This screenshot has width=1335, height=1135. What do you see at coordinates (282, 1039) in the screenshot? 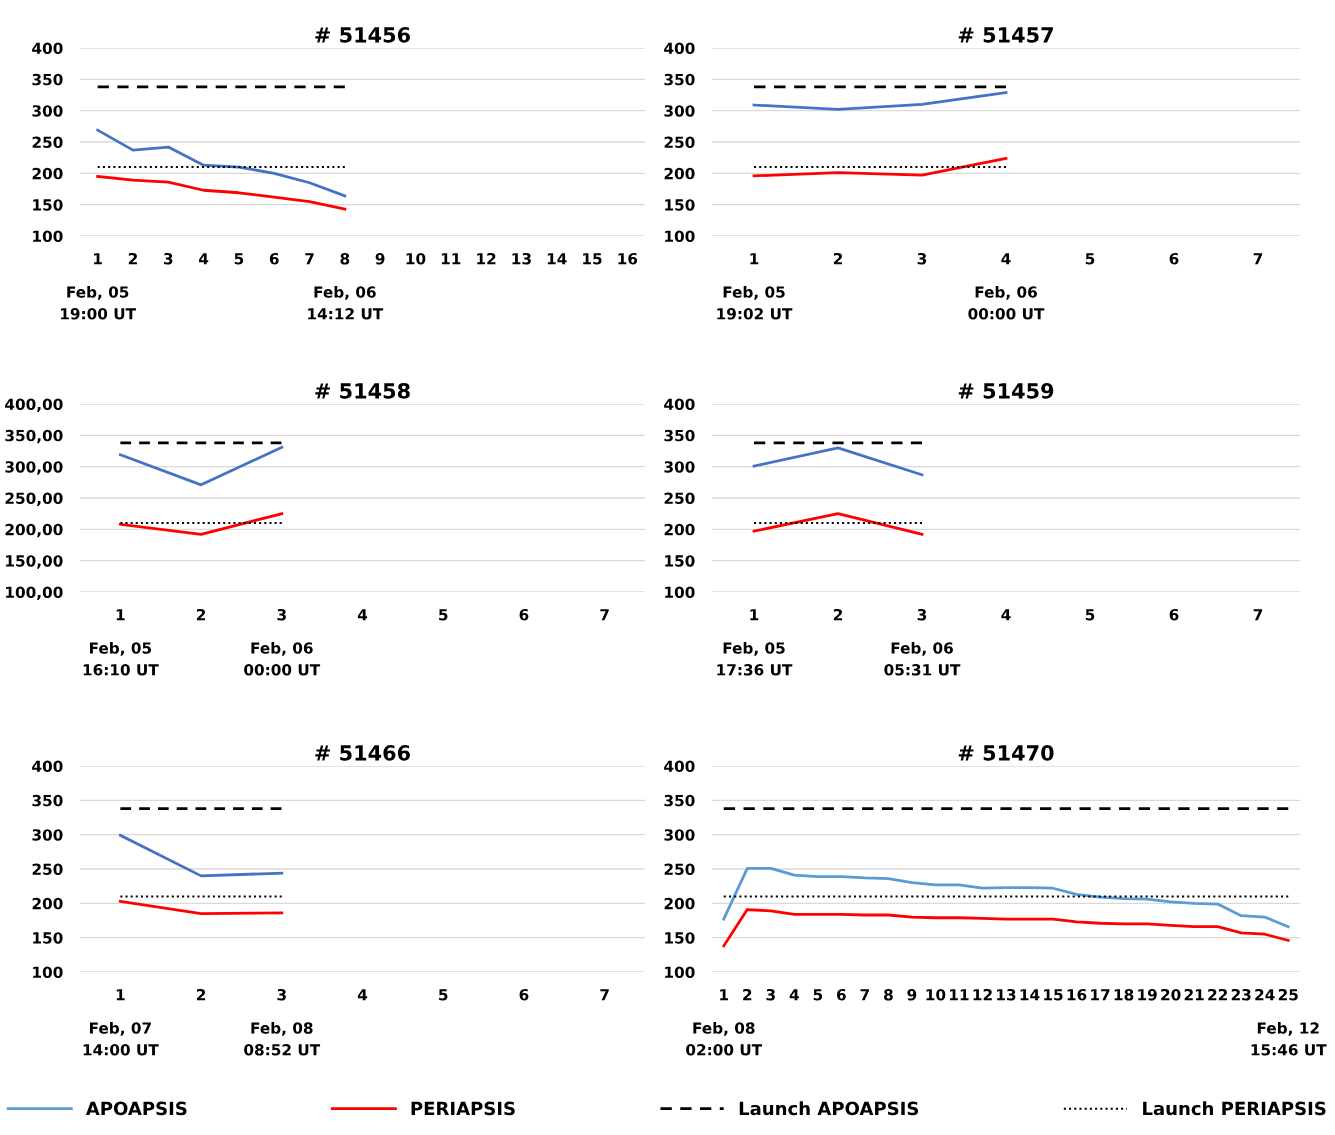
I see `text: Feb, 08 08:52 UT` at bounding box center [282, 1039].